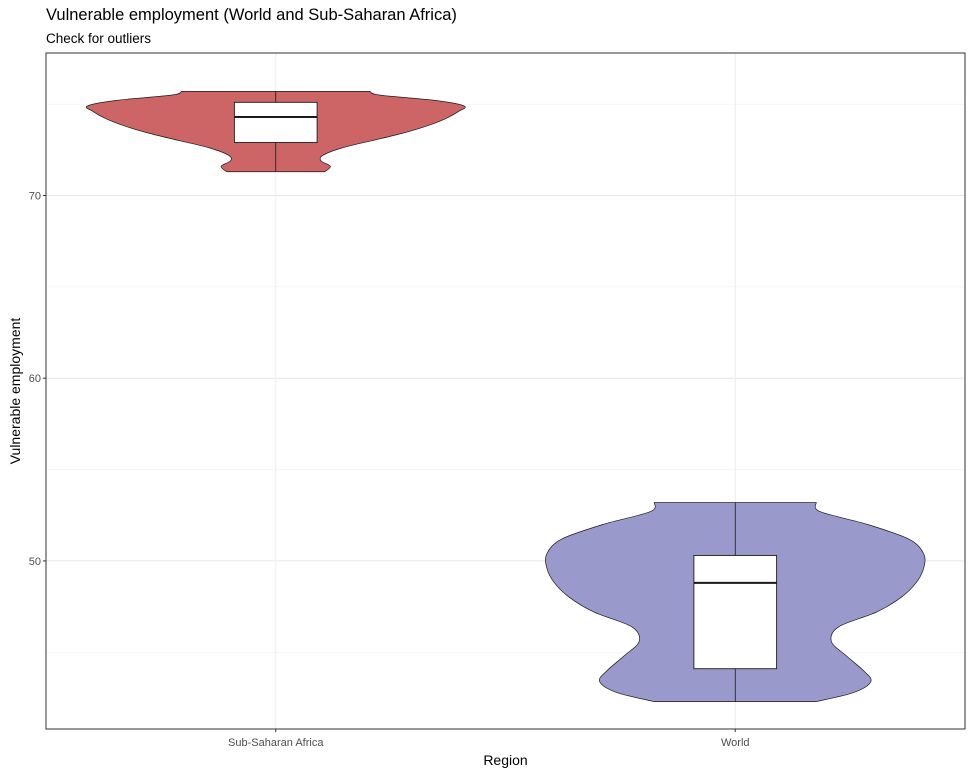  I want to click on chart-subtitle: Check for outliers, so click(99, 38).